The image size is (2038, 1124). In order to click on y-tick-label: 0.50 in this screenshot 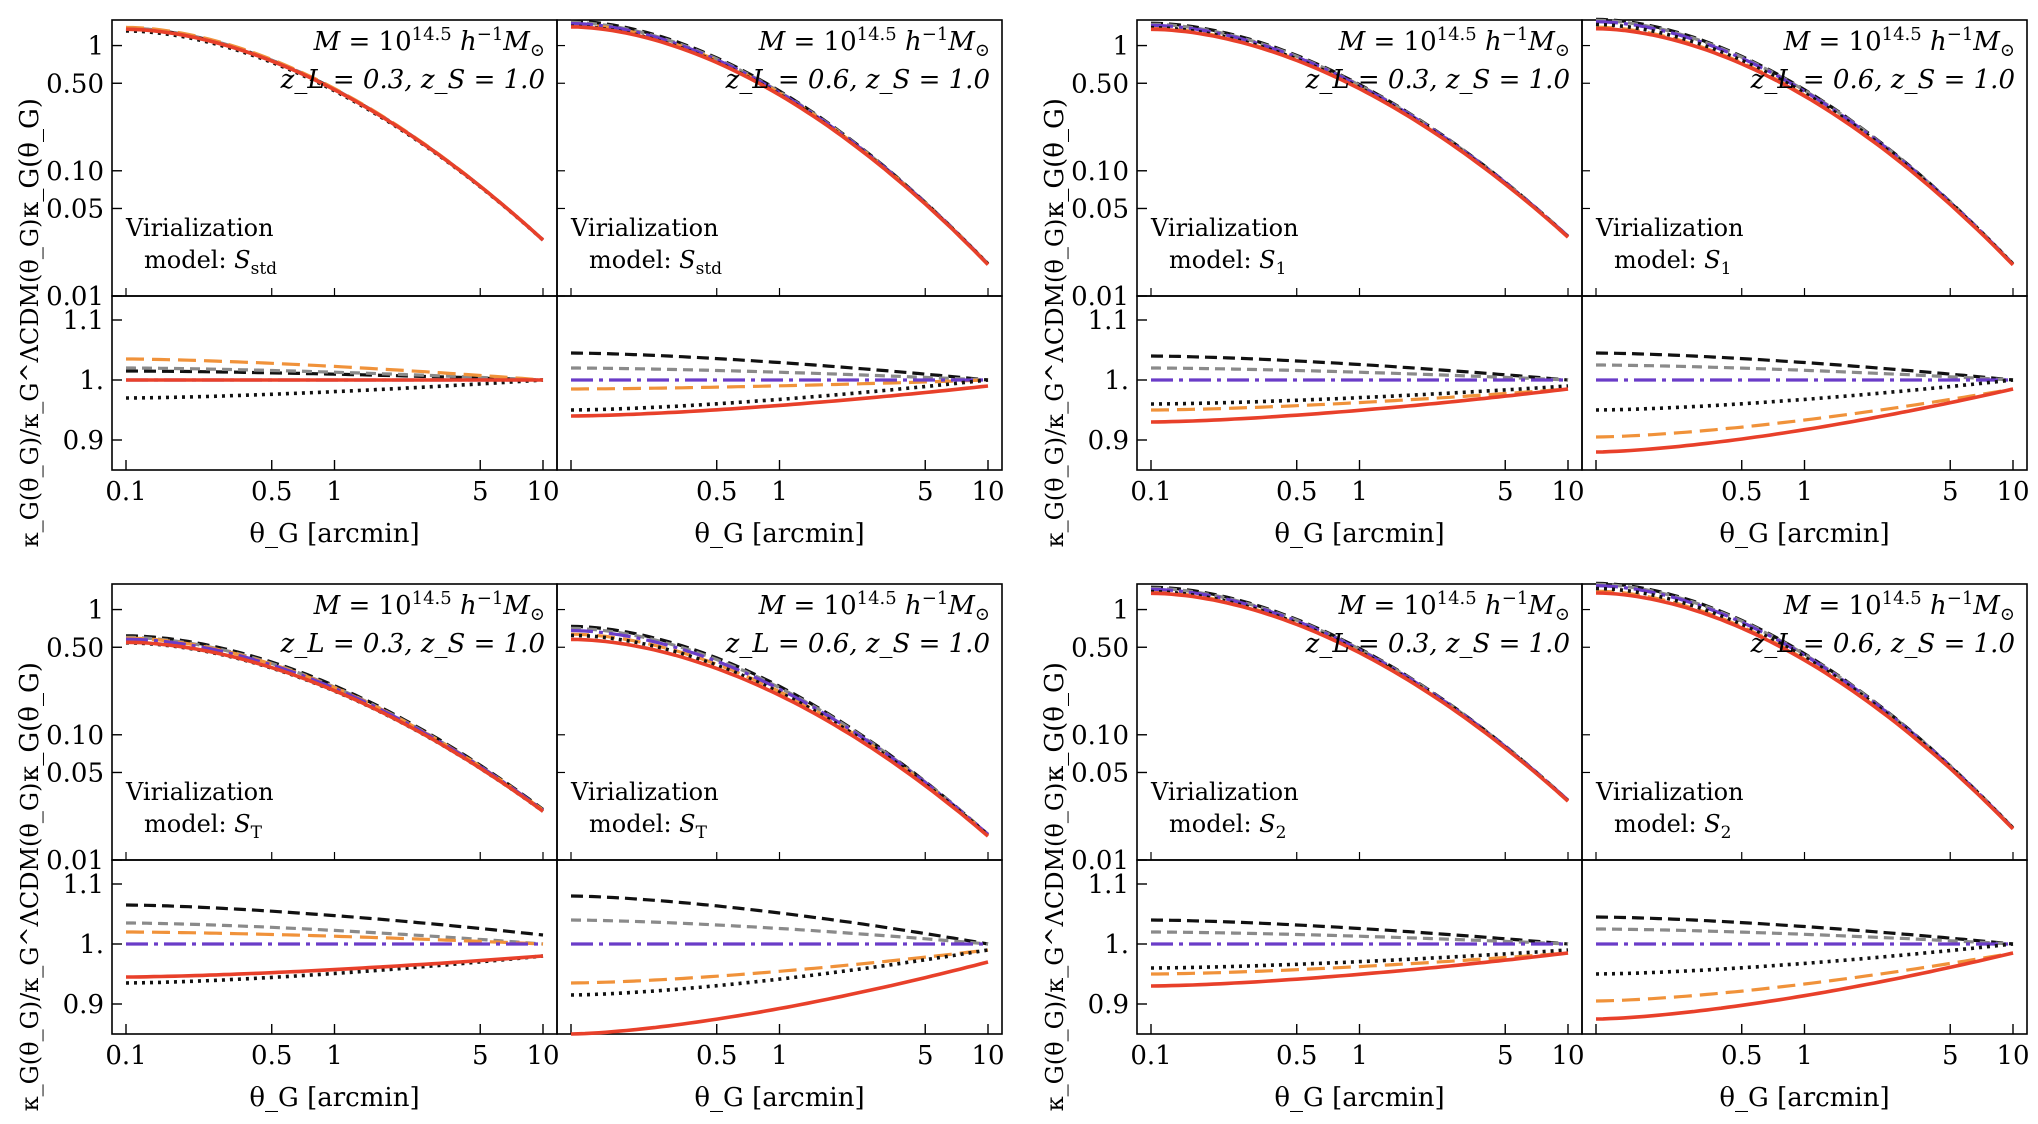, I will do `click(1100, 648)`.